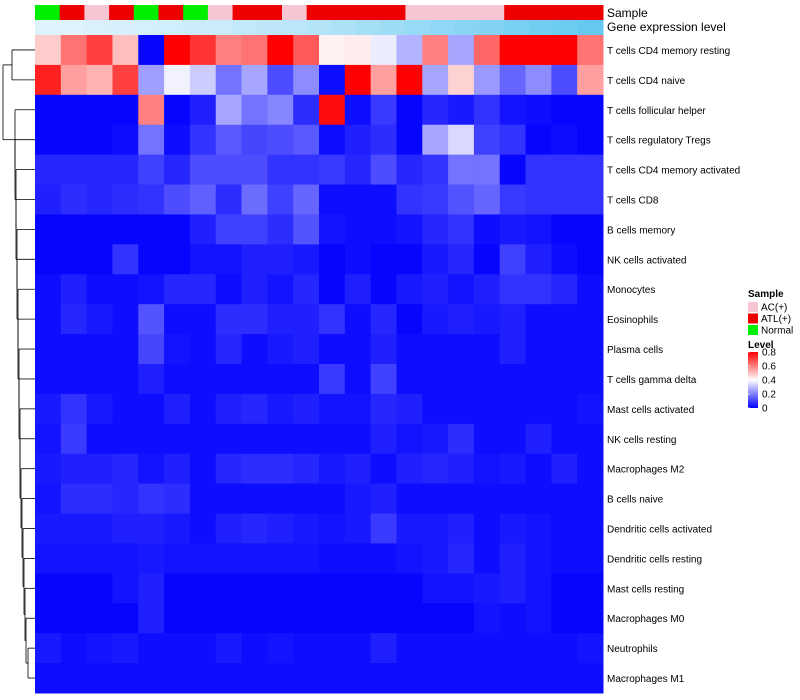 The image size is (800, 700). What do you see at coordinates (753, 330) in the screenshot?
I see `legend-swatch-sample` at bounding box center [753, 330].